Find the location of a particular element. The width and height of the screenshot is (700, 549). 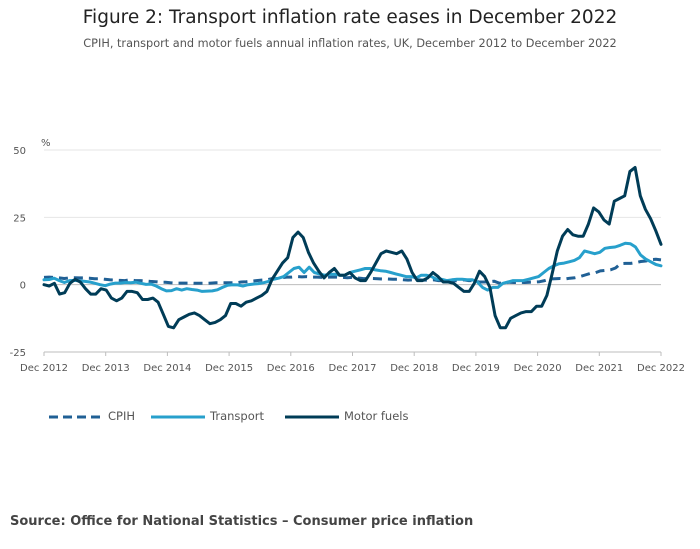

x-tick-label: Dec 2021 is located at coordinates (599, 368).